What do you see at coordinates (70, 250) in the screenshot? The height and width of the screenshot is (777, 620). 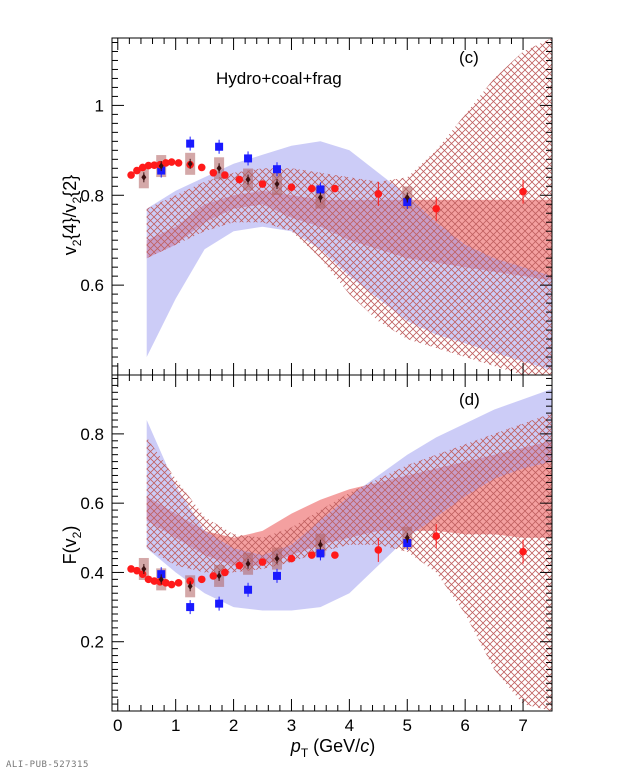 I see `ylabel-top-p0: v` at bounding box center [70, 250].